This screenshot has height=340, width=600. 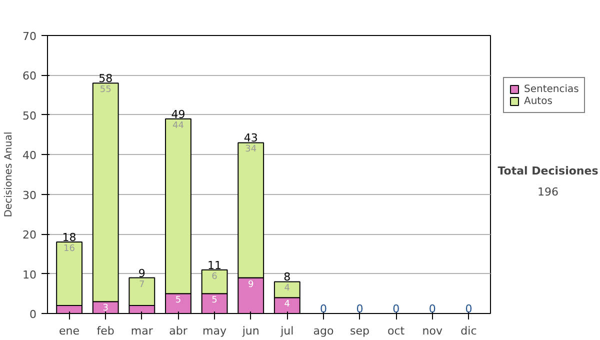 What do you see at coordinates (397, 331) in the screenshot?
I see `x-tick-label: oct` at bounding box center [397, 331].